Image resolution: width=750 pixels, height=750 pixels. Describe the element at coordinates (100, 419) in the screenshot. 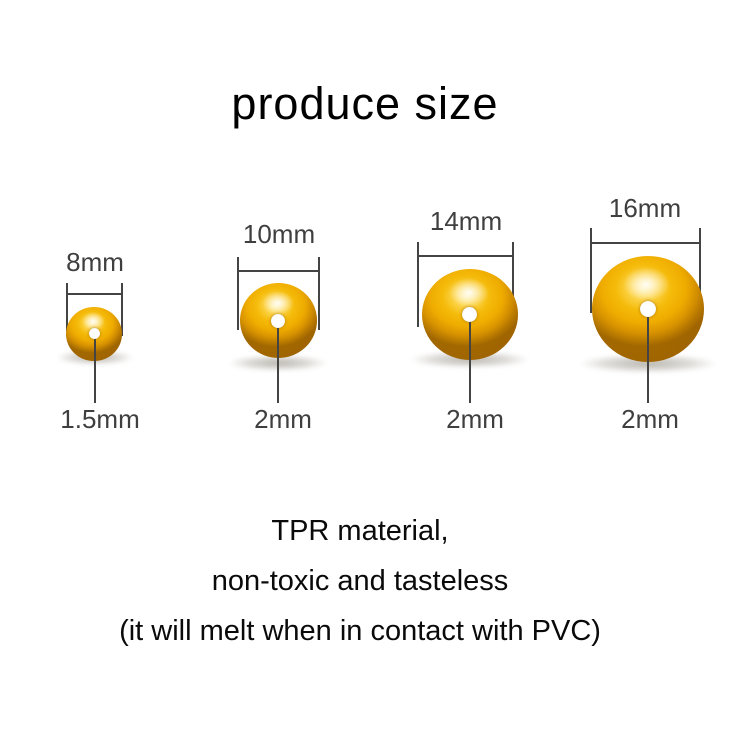

I see `hole-size-label: 1.5mm` at that location.